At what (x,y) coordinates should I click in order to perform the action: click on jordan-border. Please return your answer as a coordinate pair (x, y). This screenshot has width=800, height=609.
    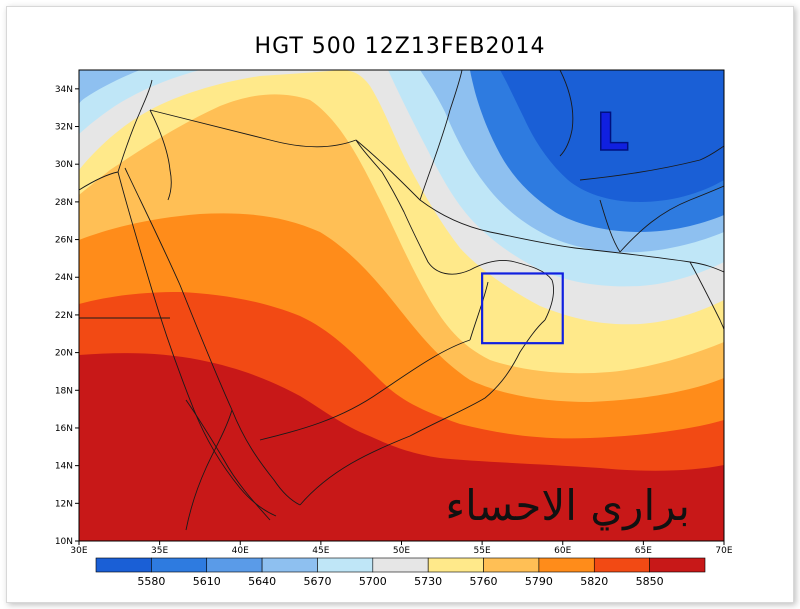
    Looking at the image, I should click on (160, 155).